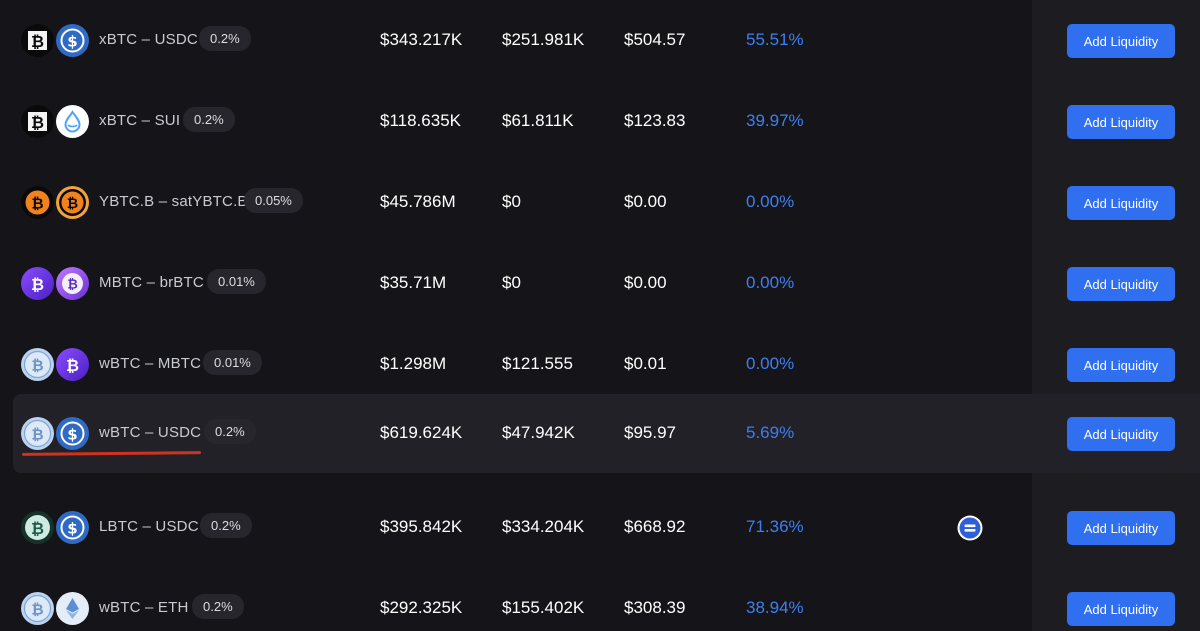  What do you see at coordinates (173, 201) in the screenshot?
I see `pair-name: YBTC.B – satYBTC.B` at bounding box center [173, 201].